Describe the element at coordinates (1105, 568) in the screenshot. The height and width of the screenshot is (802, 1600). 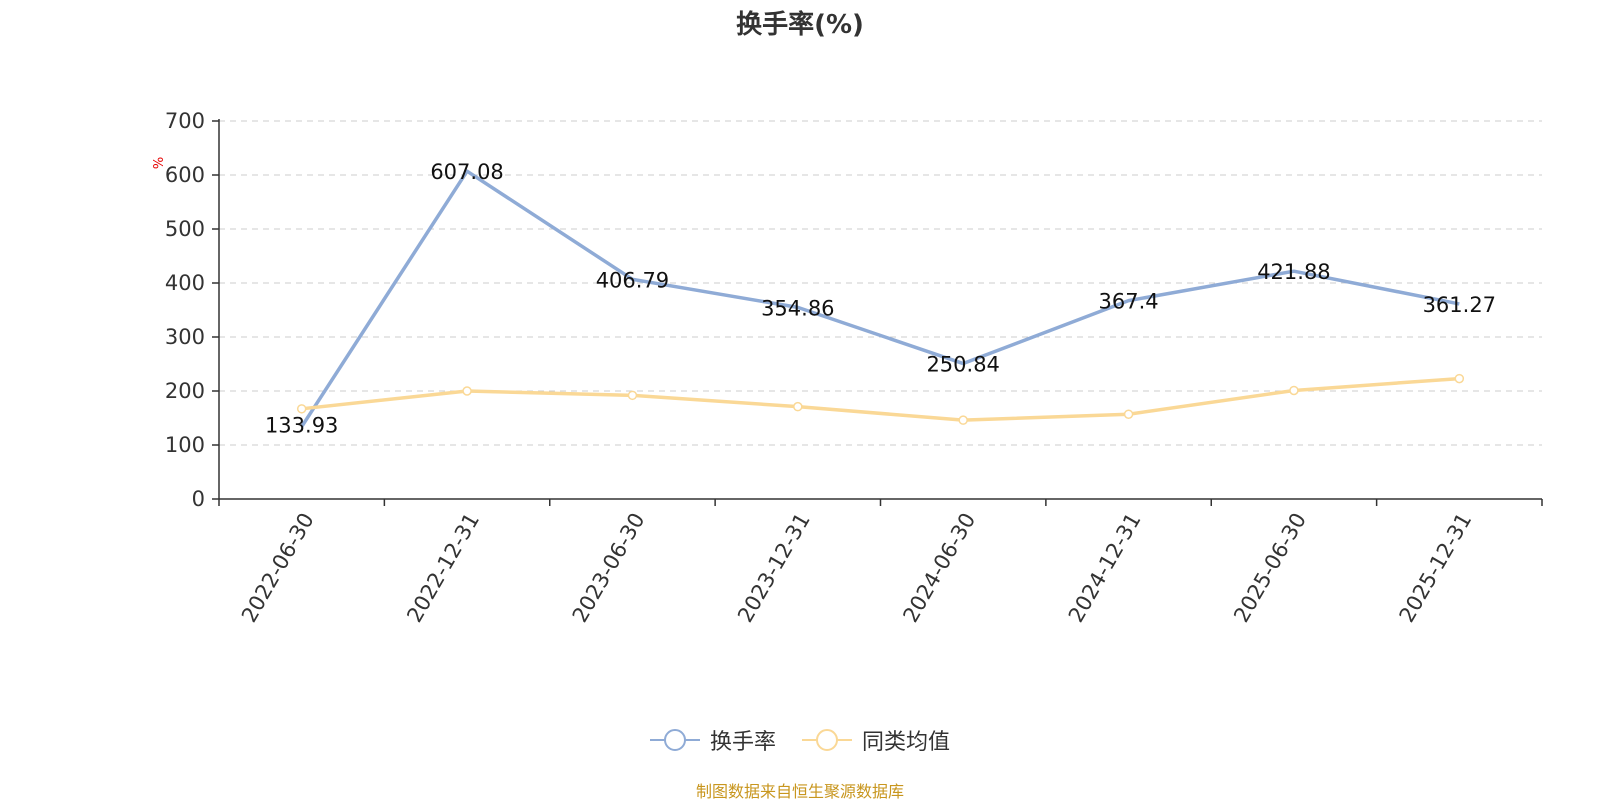
I see `x-tick-label: 2024-12-31` at that location.